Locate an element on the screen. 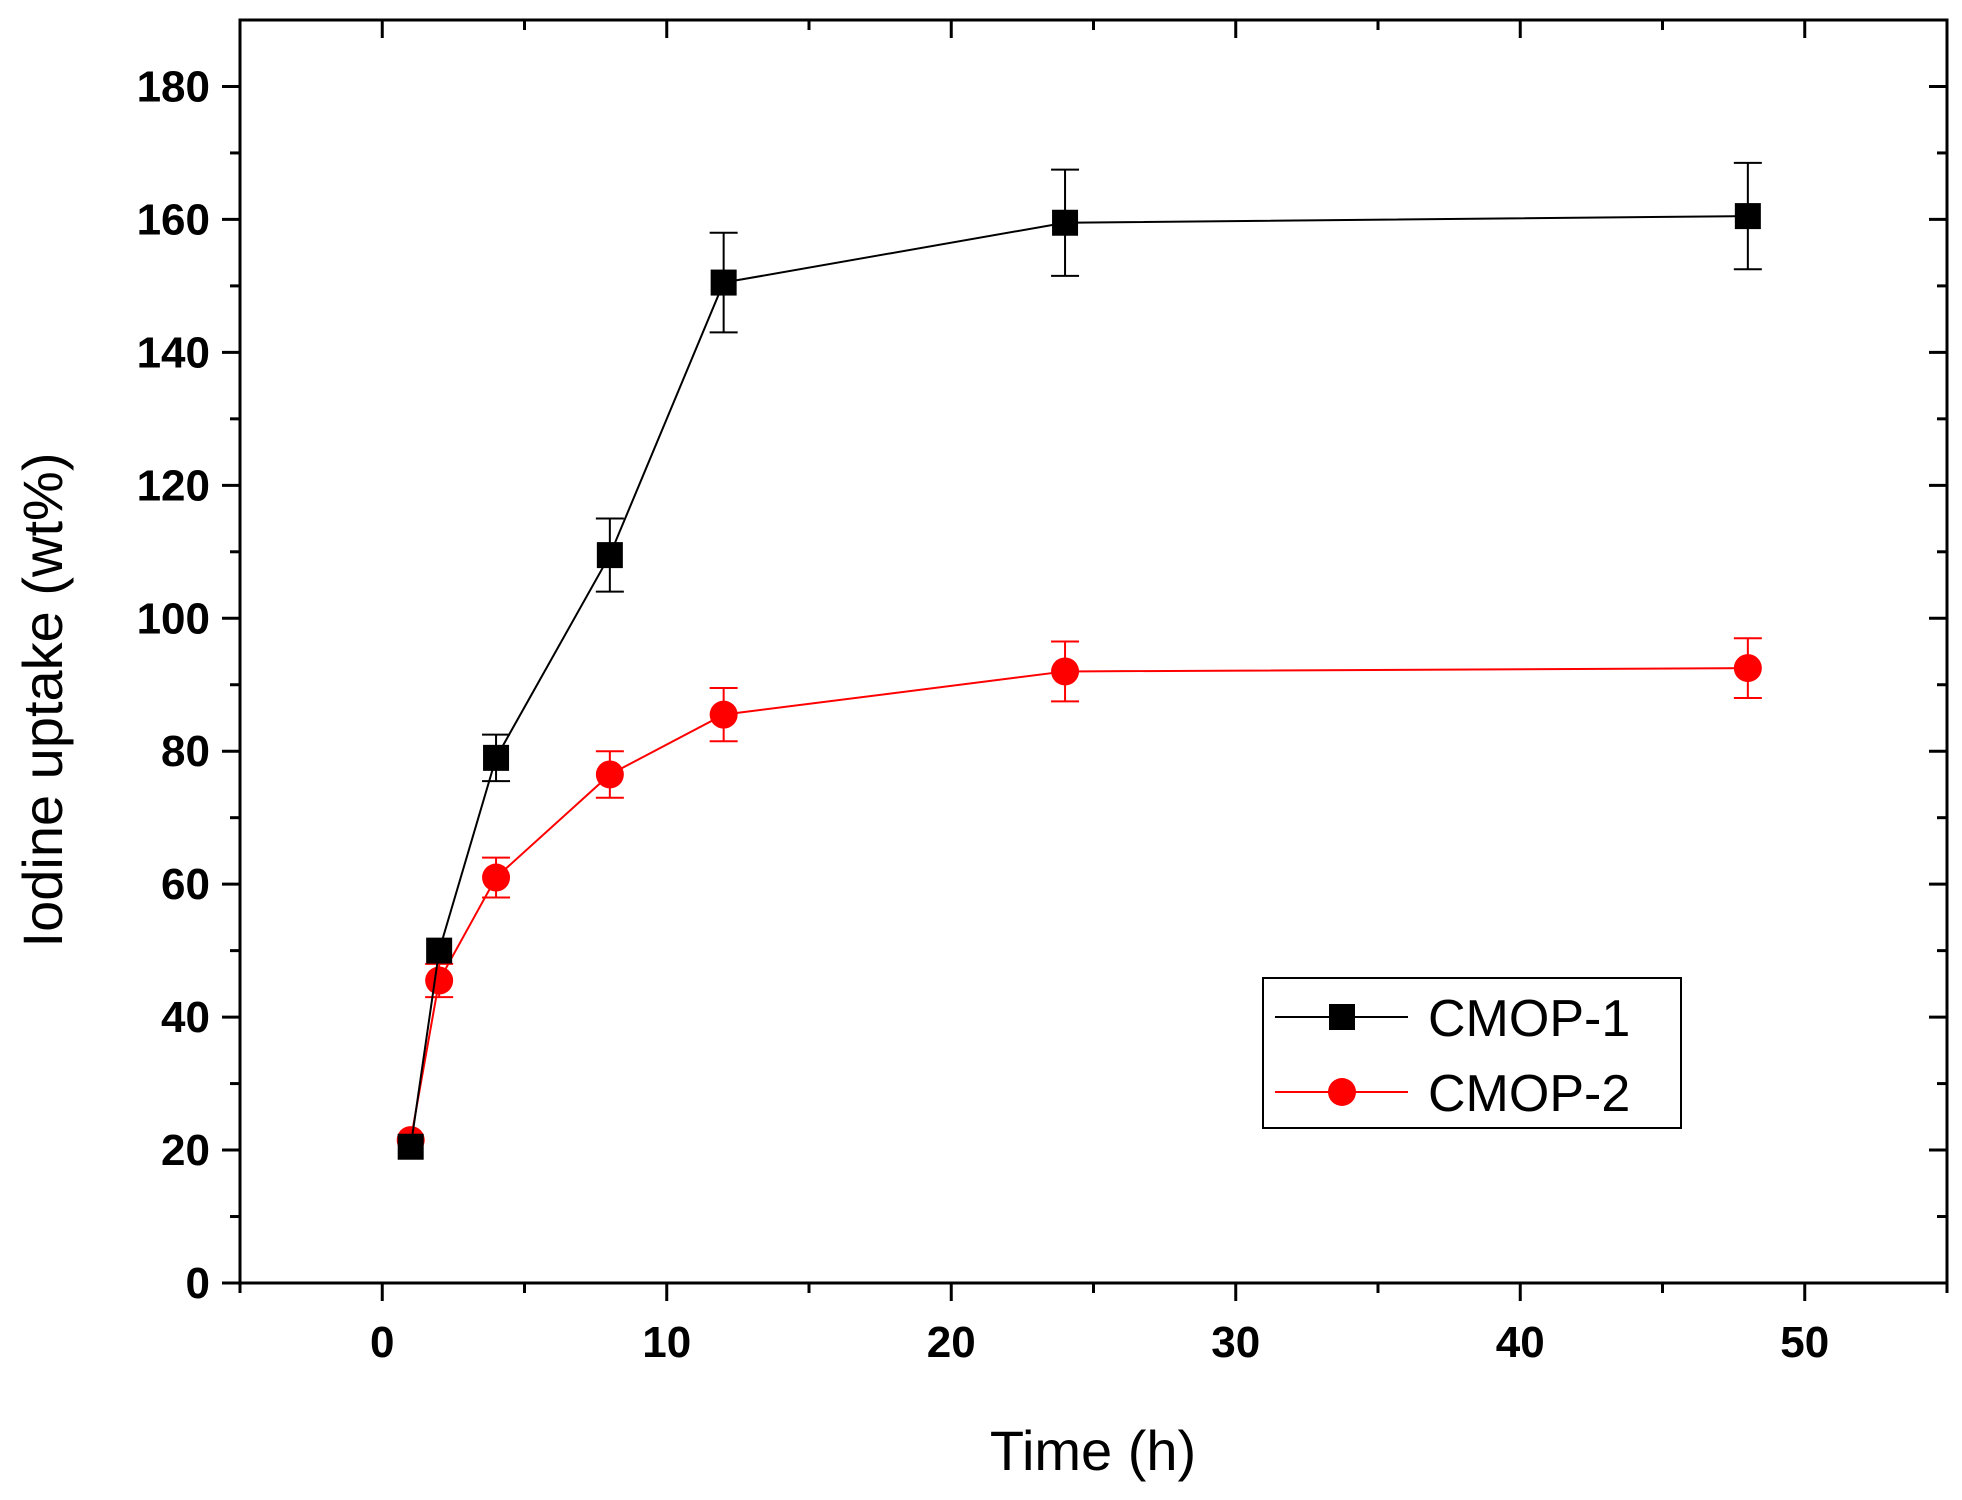 The width and height of the screenshot is (1962, 1500). x-tick-label: 0 is located at coordinates (382, 1342).